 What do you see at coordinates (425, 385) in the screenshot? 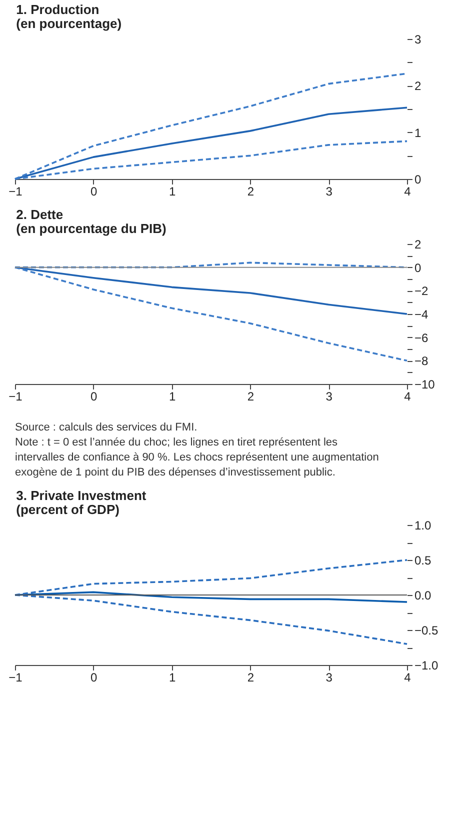
I see `y-tick-label: −10` at bounding box center [425, 385].